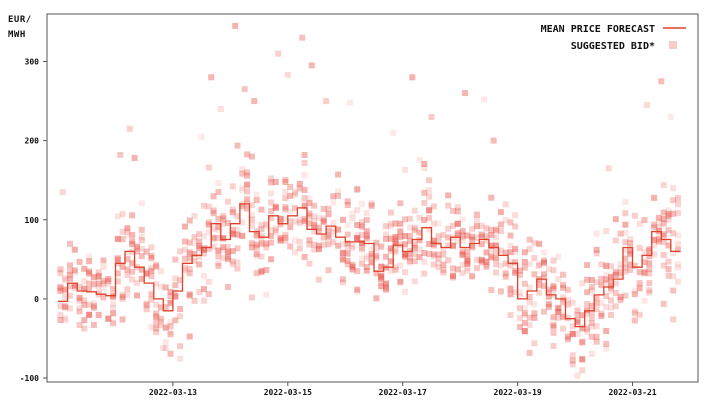  What do you see at coordinates (518, 392) in the screenshot?
I see `x-tick-label: 2022-03-19` at bounding box center [518, 392].